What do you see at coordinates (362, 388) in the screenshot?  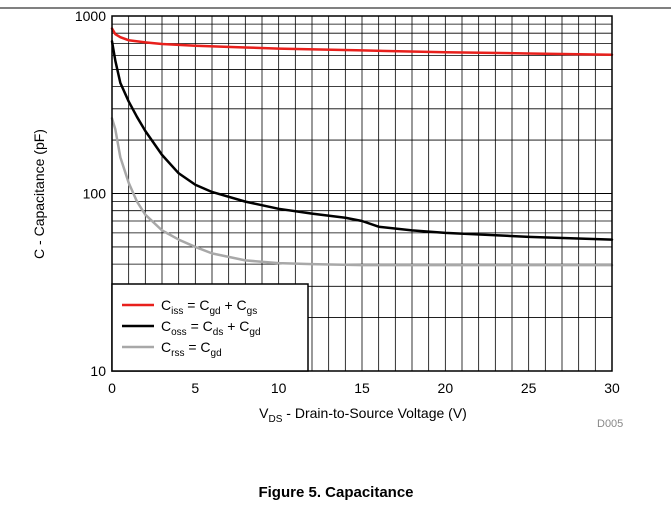 I see `x-tick-label: 15` at bounding box center [362, 388].